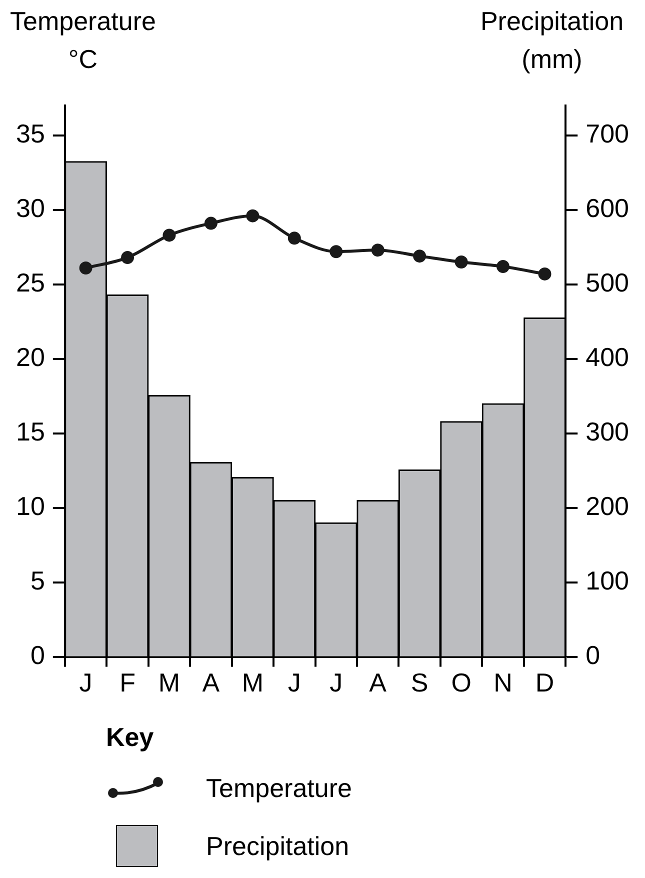  What do you see at coordinates (503, 683) in the screenshot?
I see `x-tick-label: N` at bounding box center [503, 683].